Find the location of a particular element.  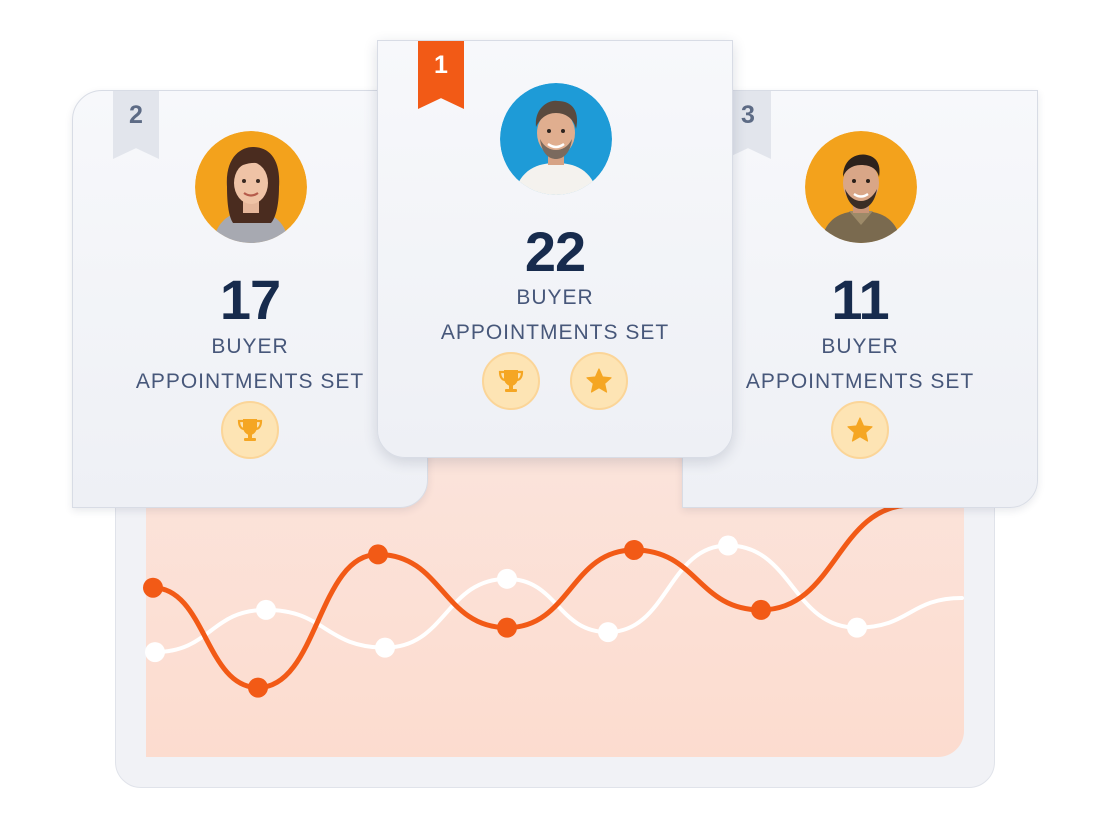

woman-avatar-icon is located at coordinates (251, 187).